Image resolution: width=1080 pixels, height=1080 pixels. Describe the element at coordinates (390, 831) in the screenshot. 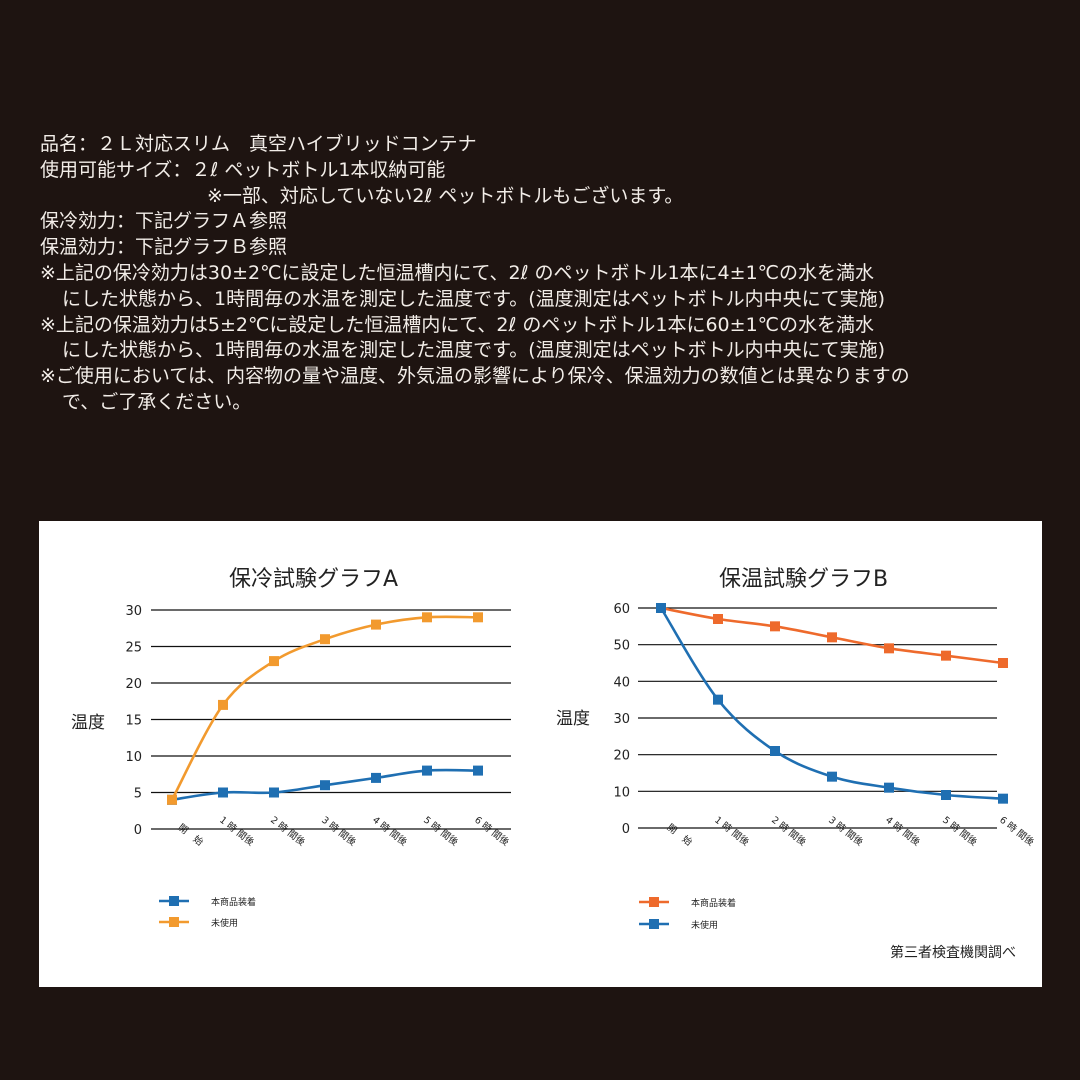

I see `charta-xtick-label: 4 時 間後` at that location.